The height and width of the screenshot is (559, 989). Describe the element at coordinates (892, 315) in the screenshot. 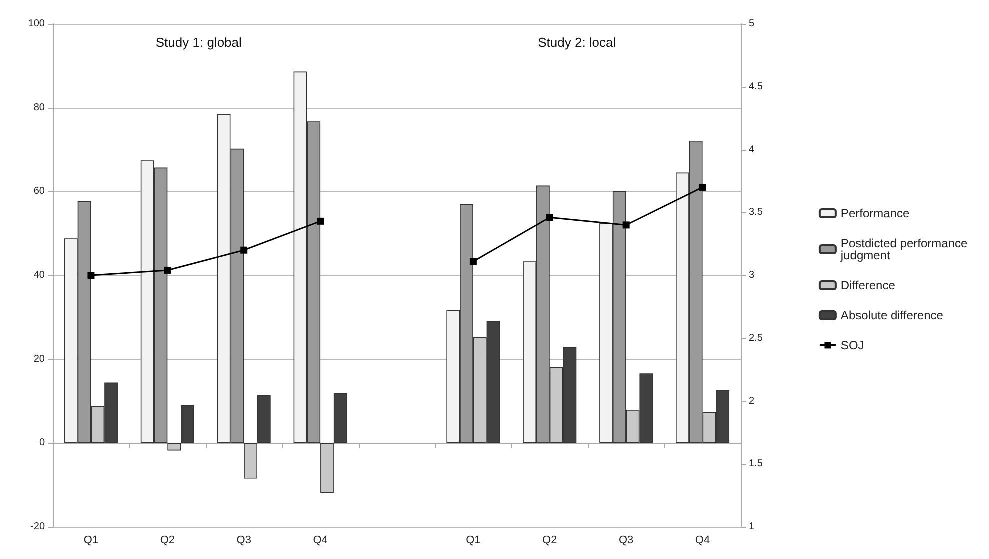

I see `legend-label: Absolute difference` at that location.